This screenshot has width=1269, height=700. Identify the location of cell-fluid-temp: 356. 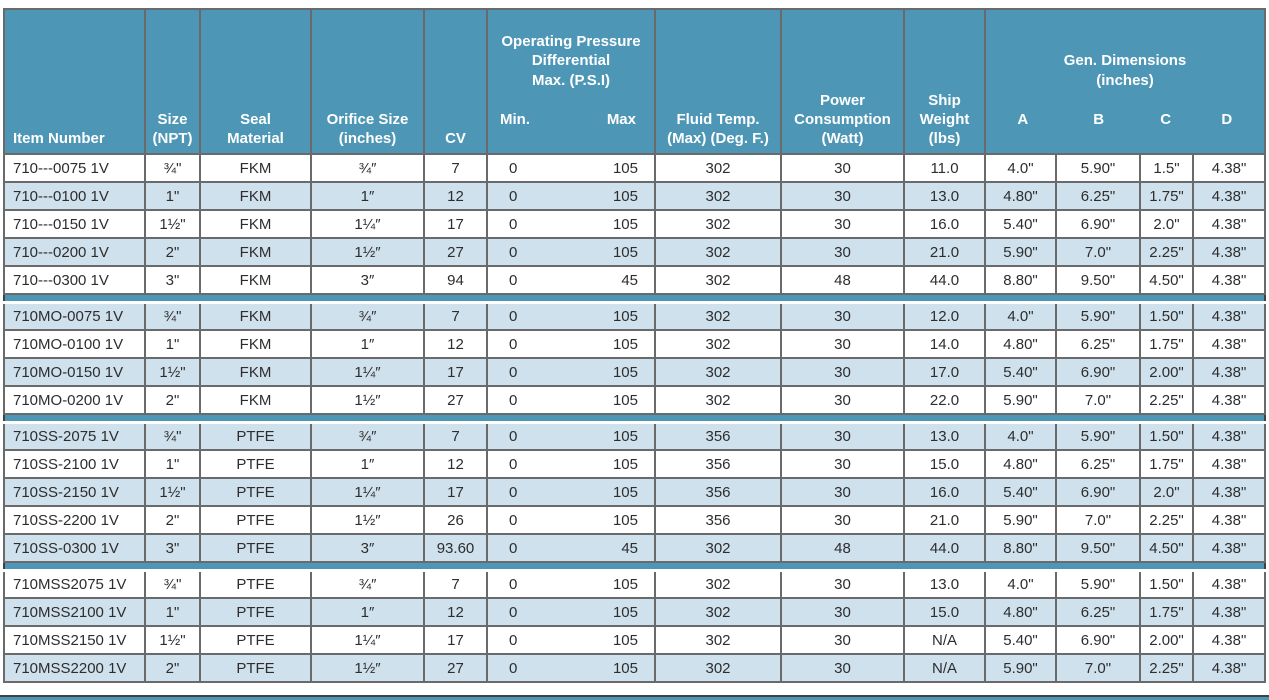
(718, 492).